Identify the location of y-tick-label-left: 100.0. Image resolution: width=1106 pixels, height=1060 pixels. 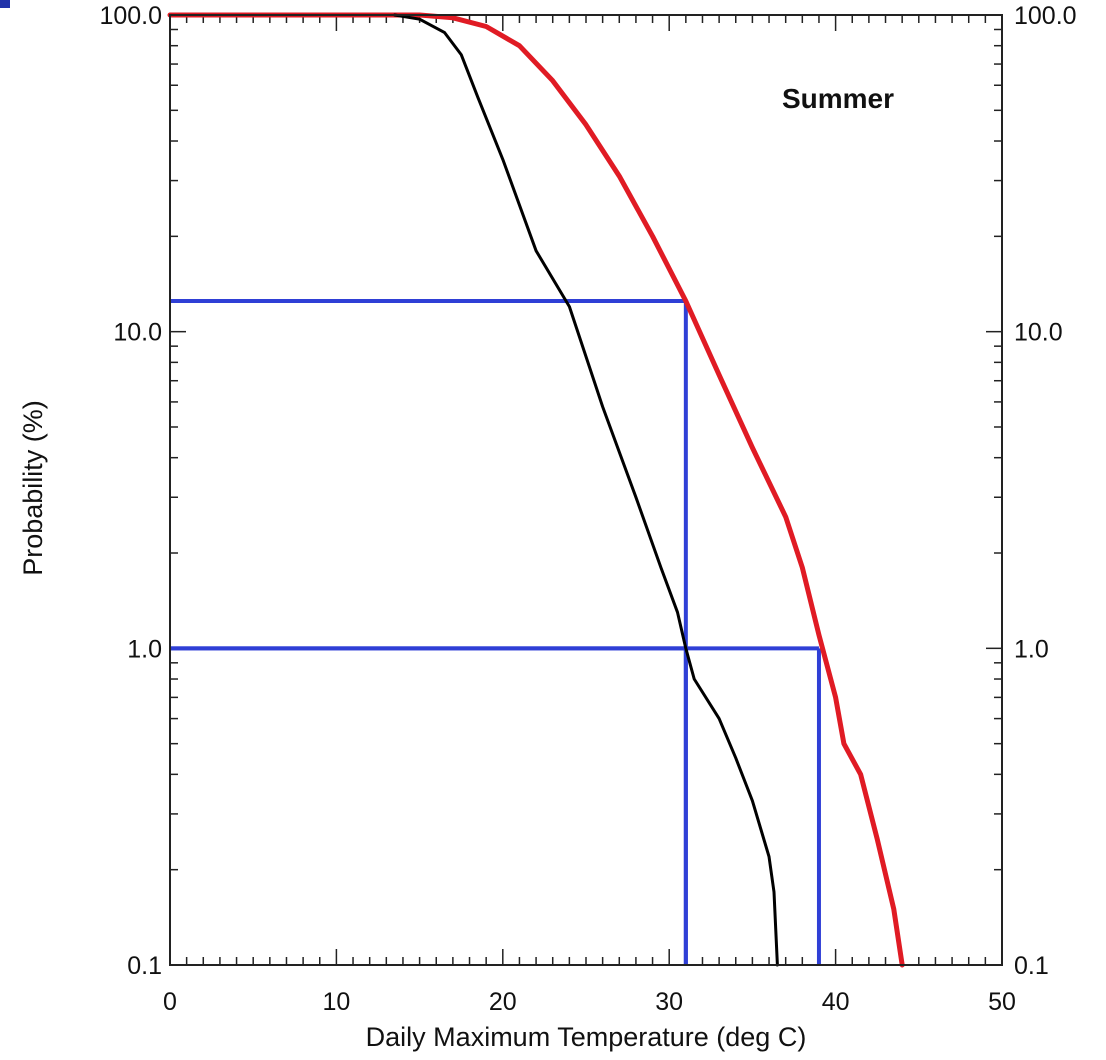
(130, 16).